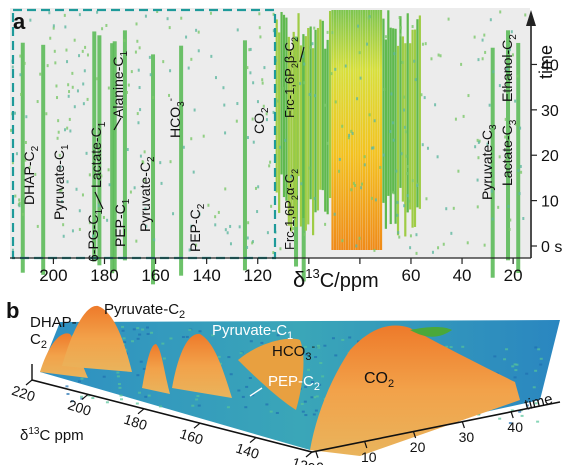 This screenshot has height=465, width=570. I want to click on label-ethanol-c2: Ethanol-C2, so click(509, 68).